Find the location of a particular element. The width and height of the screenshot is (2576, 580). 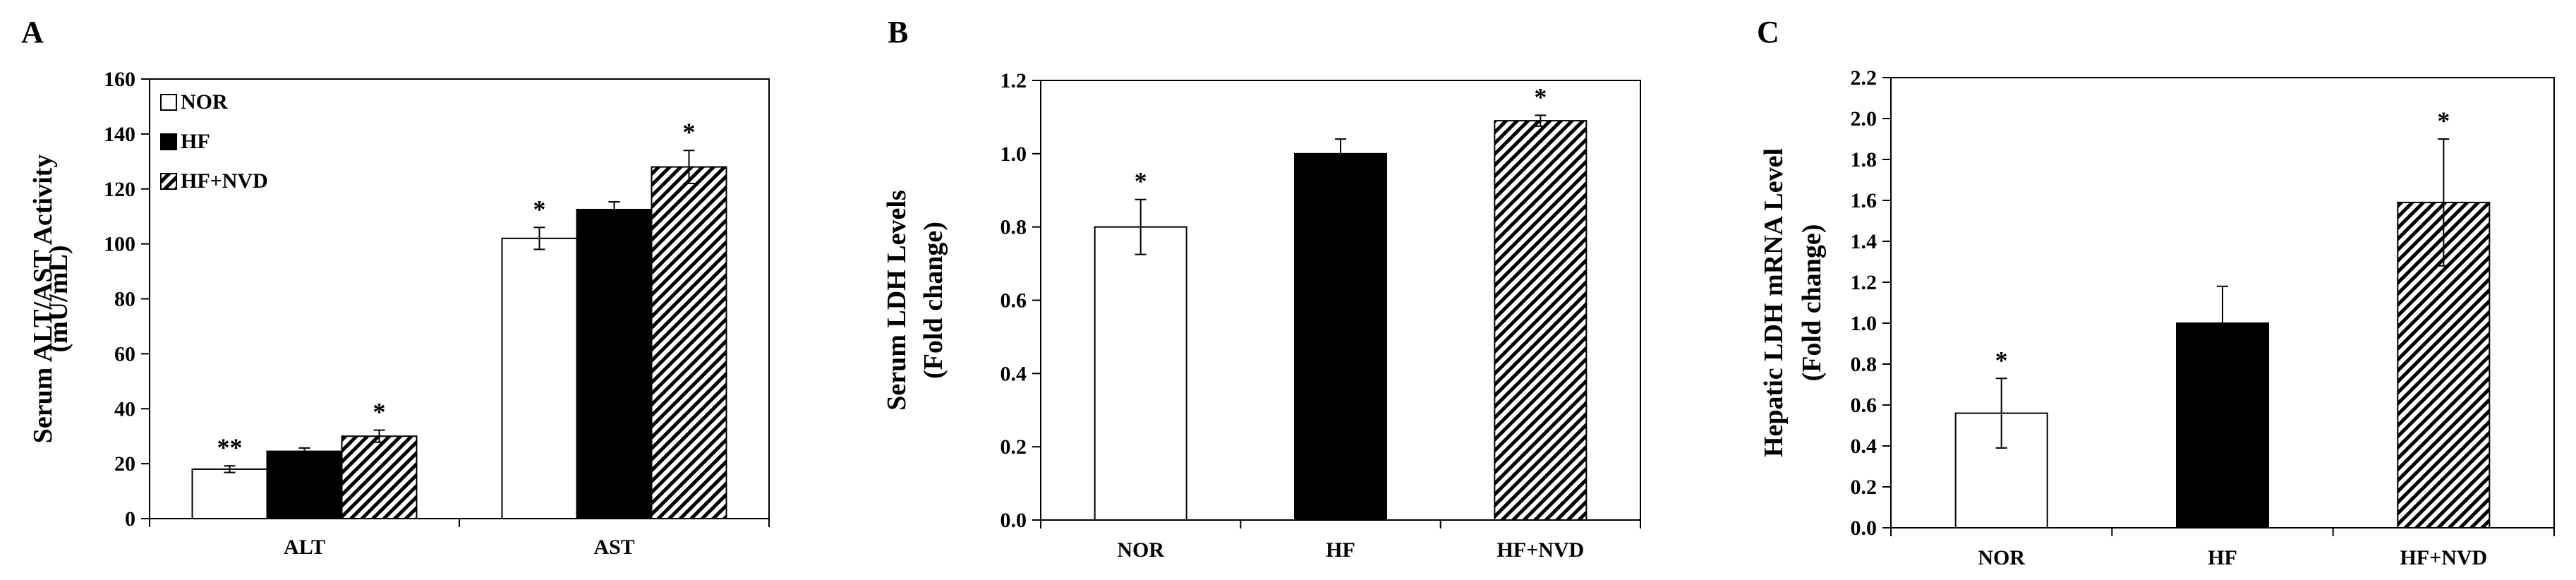

legend-label: HF is located at coordinates (196, 141).